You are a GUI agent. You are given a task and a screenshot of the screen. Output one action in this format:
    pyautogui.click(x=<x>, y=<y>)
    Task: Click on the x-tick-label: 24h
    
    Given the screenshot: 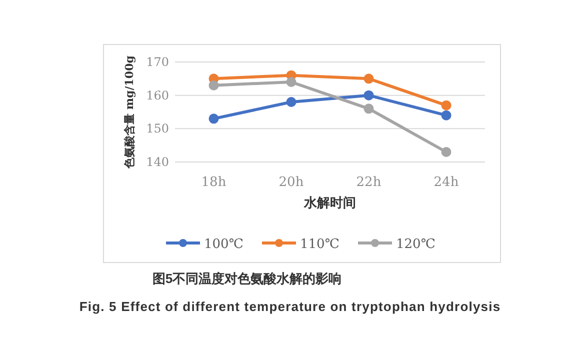 What is the action you would take?
    pyautogui.click(x=447, y=182)
    